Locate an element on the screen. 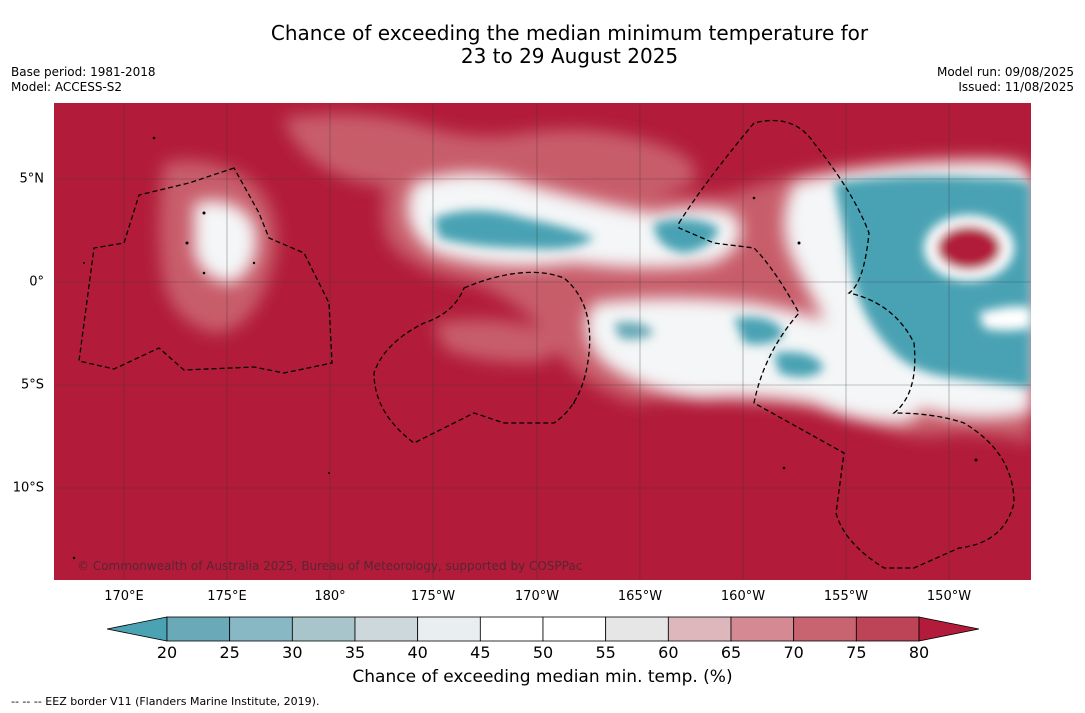 Image resolution: width=1085 pixels, height=713 pixels. colorbar-tick-label: 45 is located at coordinates (480, 652).